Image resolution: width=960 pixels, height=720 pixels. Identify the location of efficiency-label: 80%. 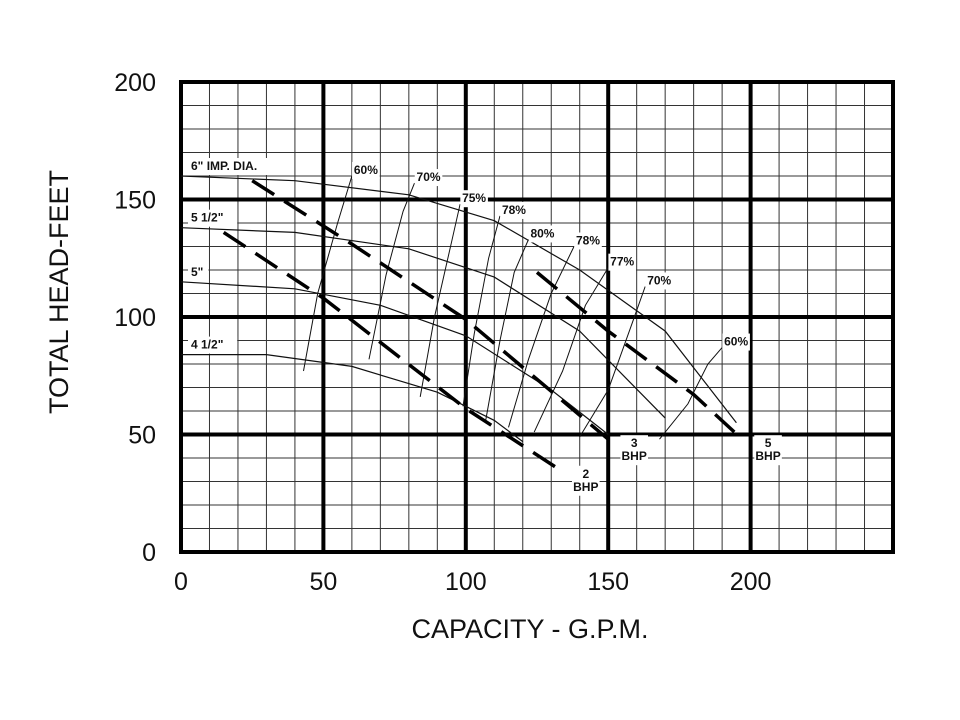
(542, 234).